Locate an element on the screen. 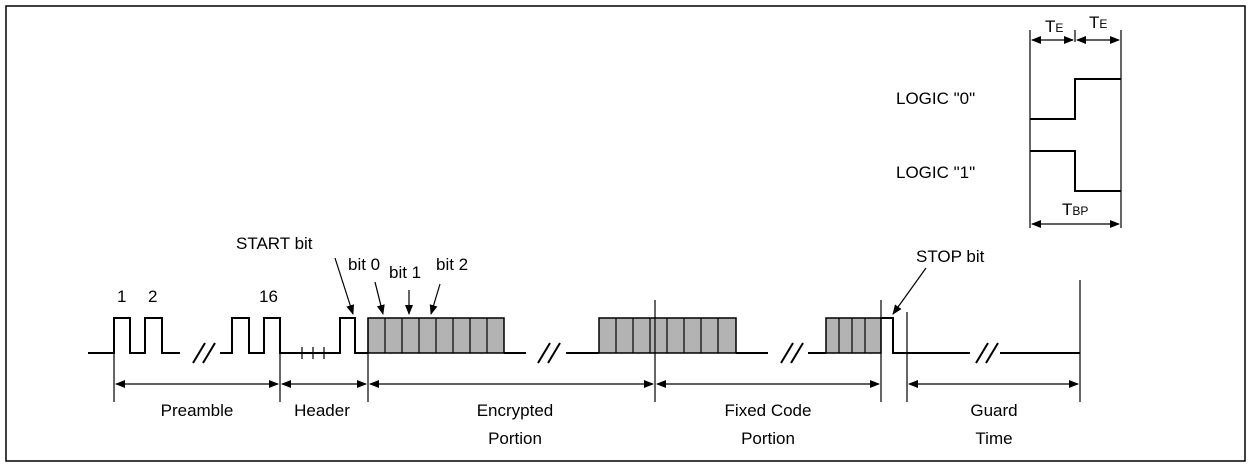 The width and height of the screenshot is (1251, 467). pulse-2-label: 2 is located at coordinates (152, 296).